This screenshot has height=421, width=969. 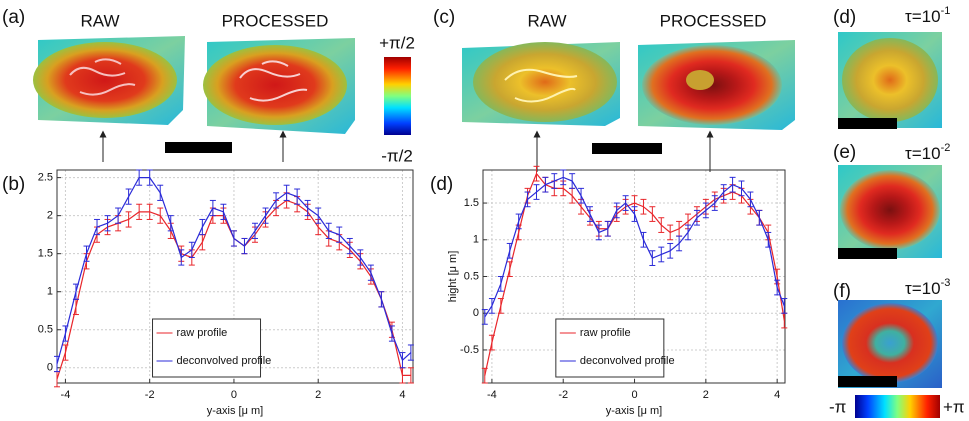 What do you see at coordinates (202, 333) in the screenshot?
I see `legend-label: raw profile` at bounding box center [202, 333].